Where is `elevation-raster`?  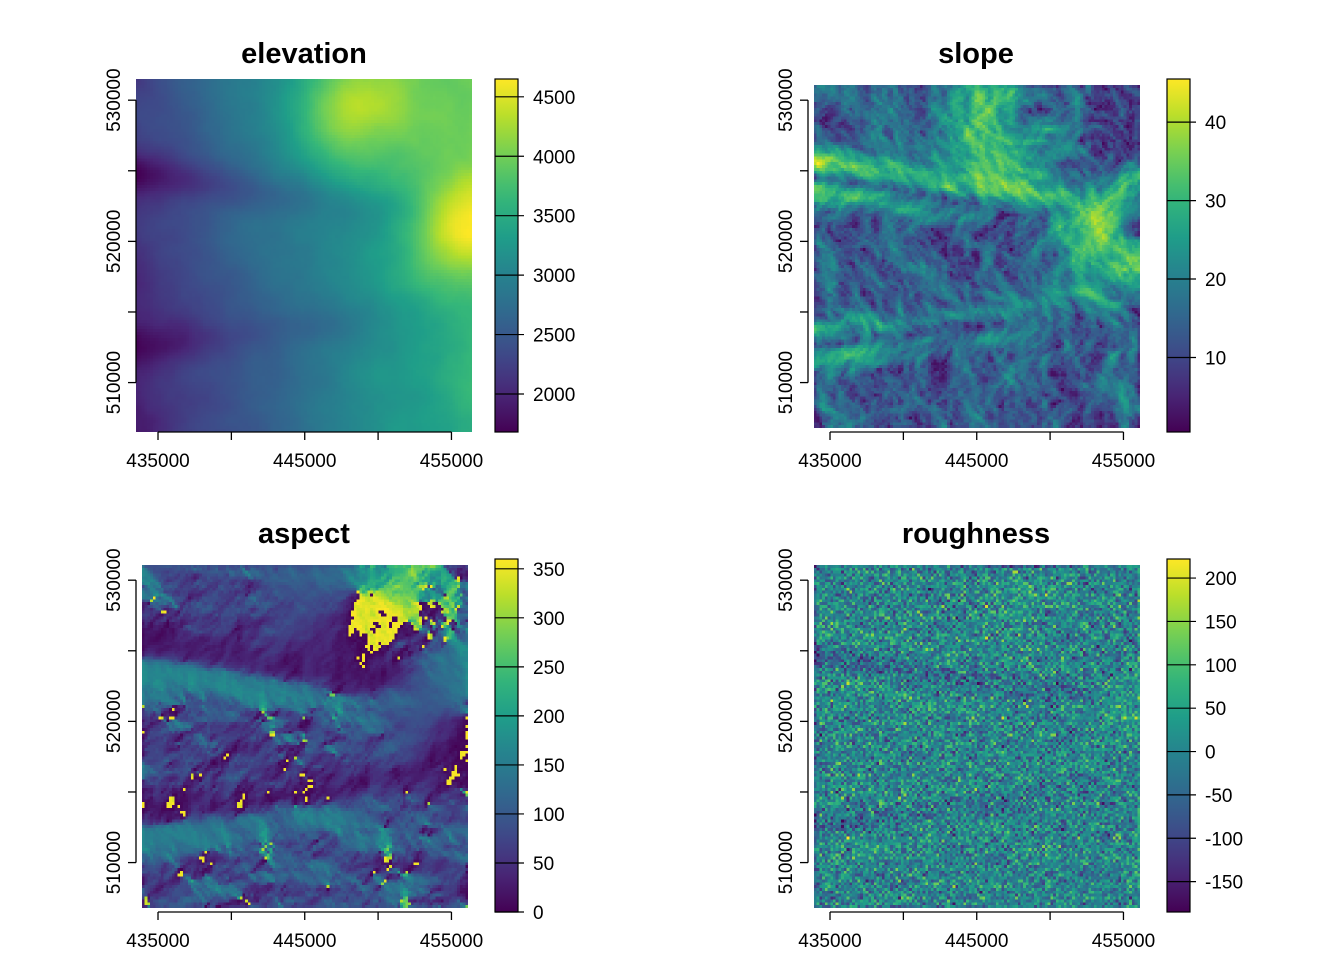 elevation-raster is located at coordinates (304, 255).